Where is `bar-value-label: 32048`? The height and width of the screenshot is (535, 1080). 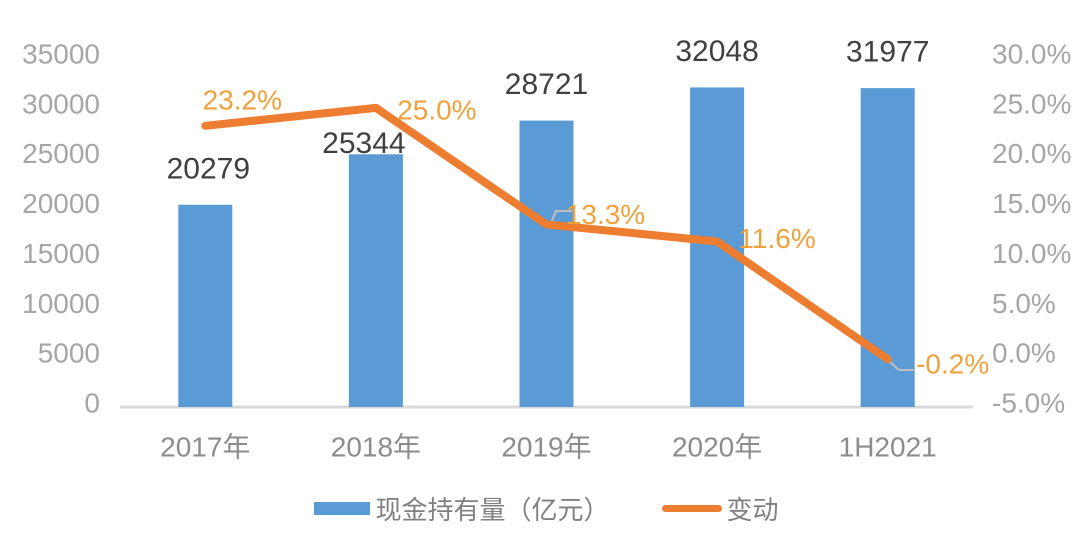
bar-value-label: 32048 is located at coordinates (716, 51).